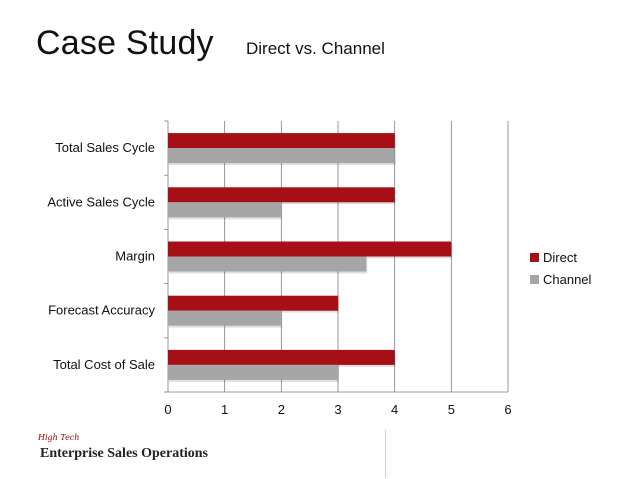 The width and height of the screenshot is (638, 479). I want to click on x-tick-label: 1, so click(224, 409).